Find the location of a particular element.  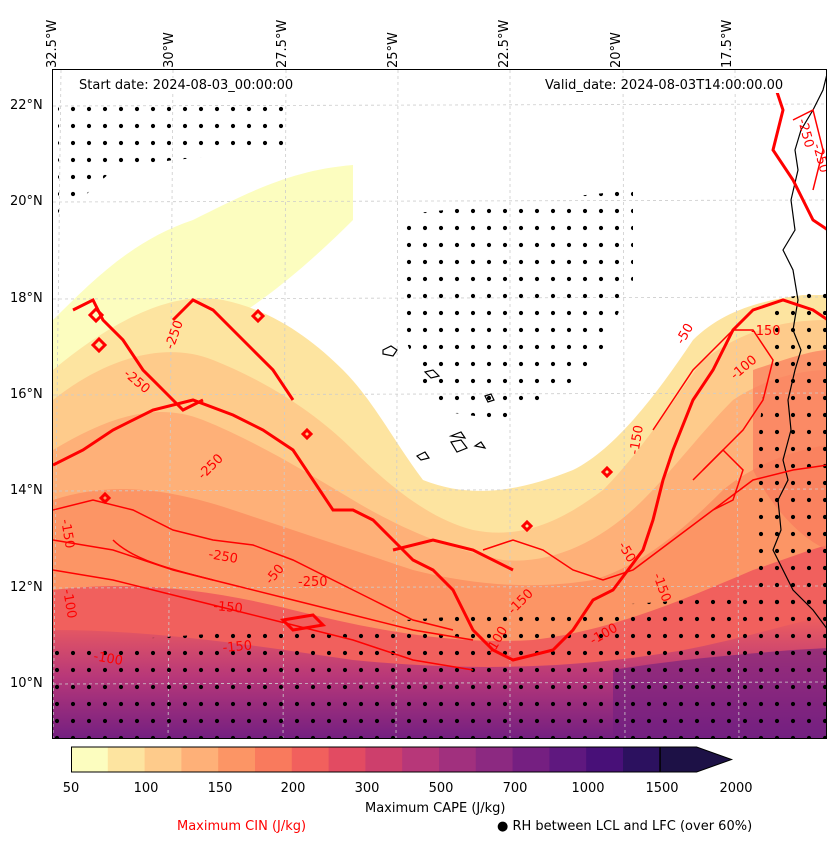

colorbar-tick: 50 is located at coordinates (71, 788).